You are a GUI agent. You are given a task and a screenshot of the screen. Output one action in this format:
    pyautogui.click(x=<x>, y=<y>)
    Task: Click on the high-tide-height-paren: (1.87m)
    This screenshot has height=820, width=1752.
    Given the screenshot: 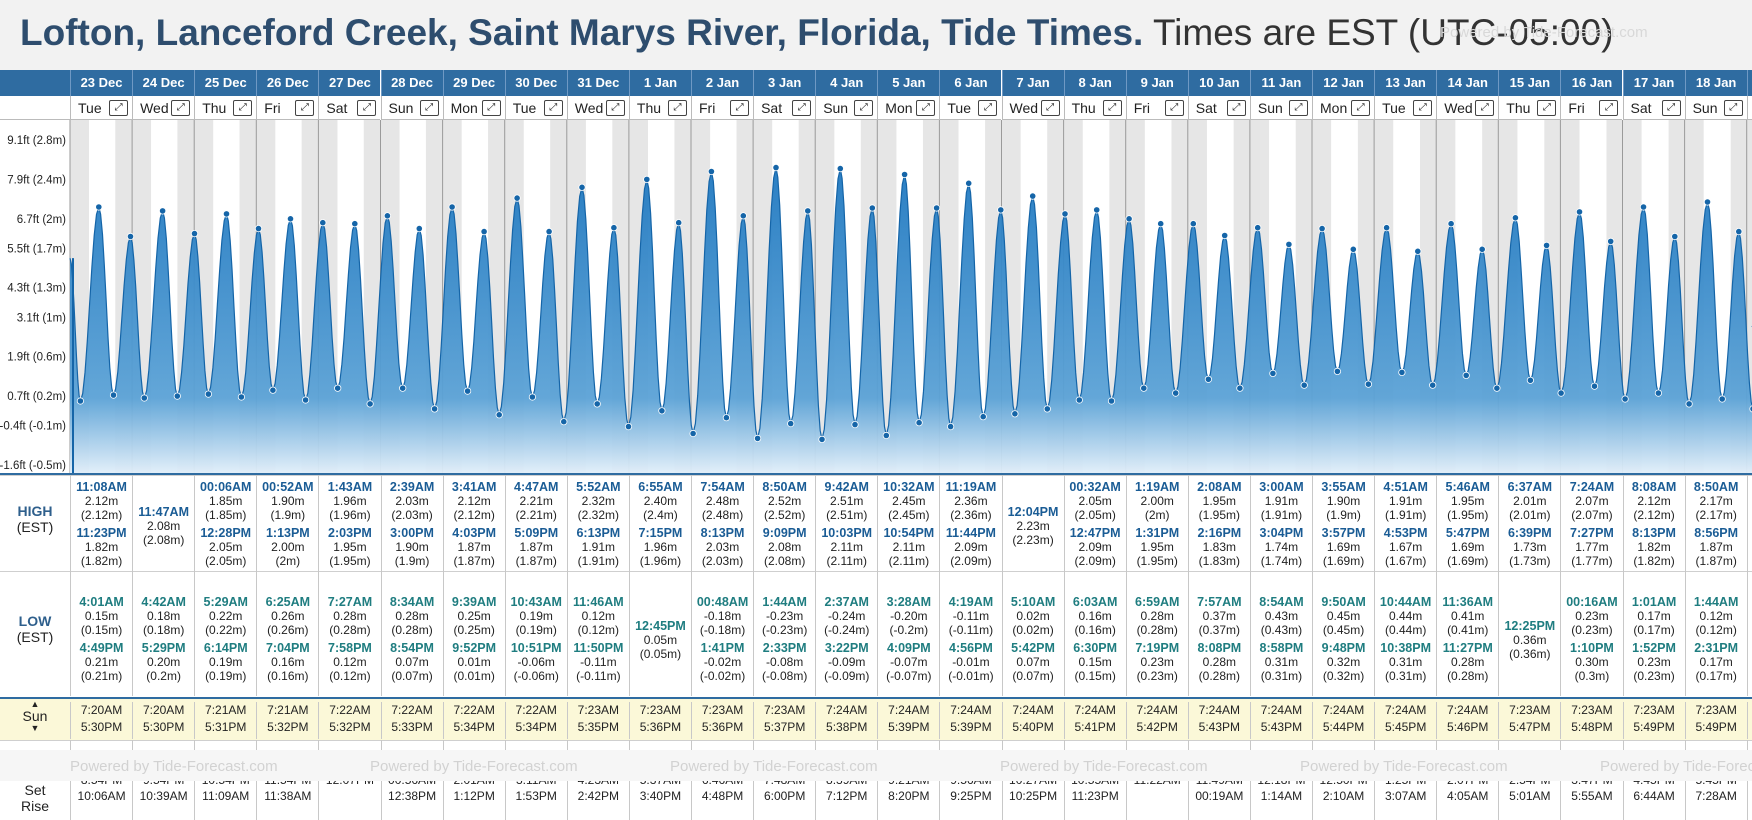 What is the action you would take?
    pyautogui.click(x=474, y=561)
    